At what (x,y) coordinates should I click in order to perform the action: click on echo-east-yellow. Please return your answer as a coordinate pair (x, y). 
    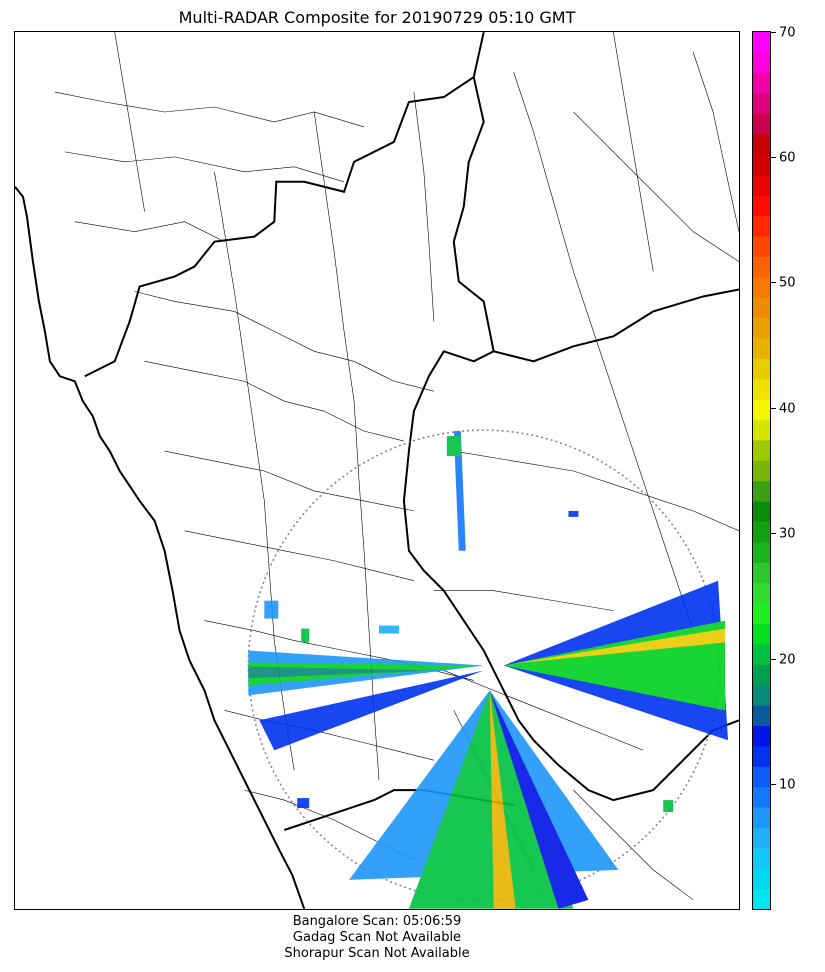
    Looking at the image, I should click on (619, 646).